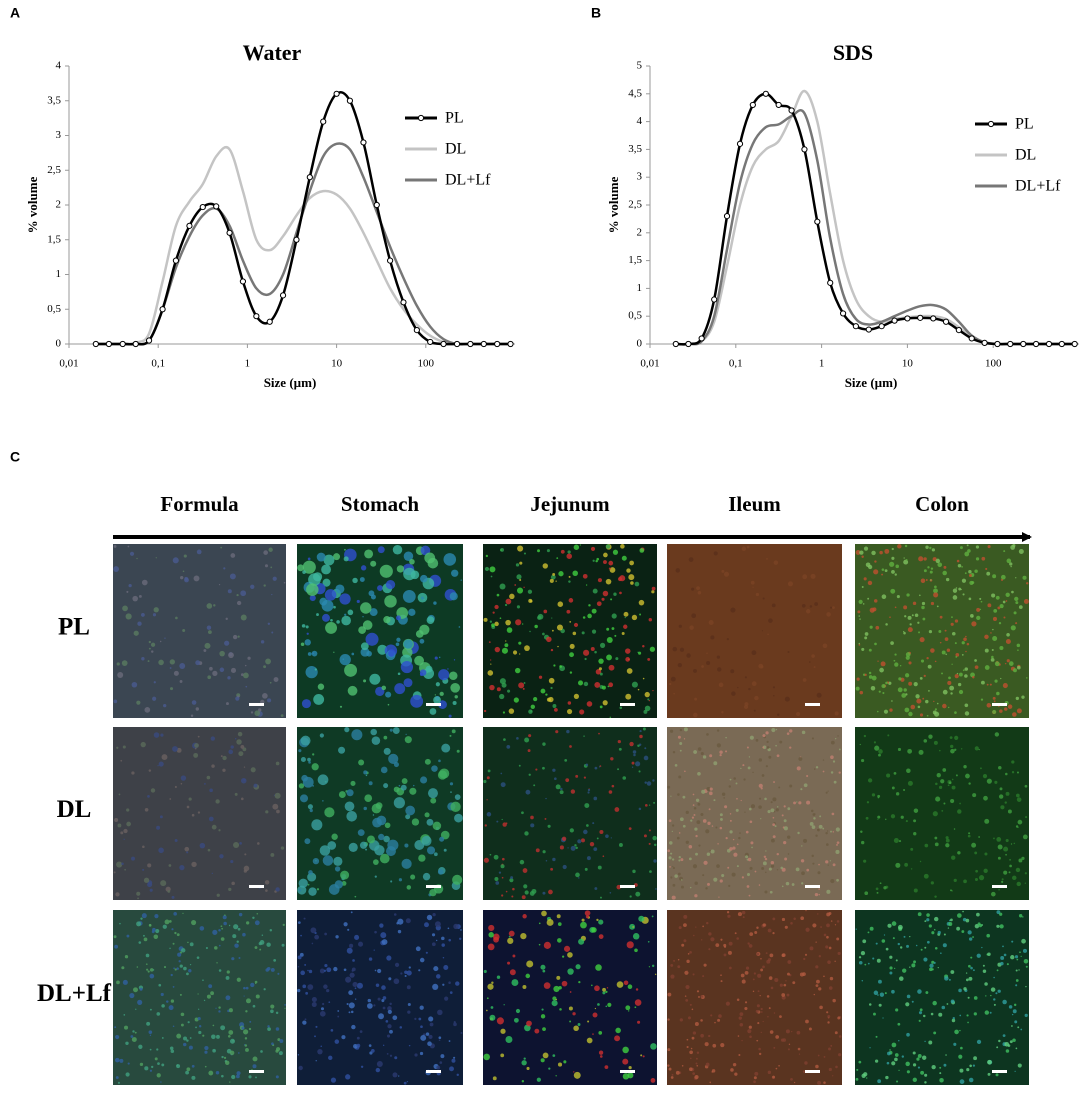 Image resolution: width=1084 pixels, height=1093 pixels. Describe the element at coordinates (942, 631) in the screenshot. I see `micrograph-bg` at that location.